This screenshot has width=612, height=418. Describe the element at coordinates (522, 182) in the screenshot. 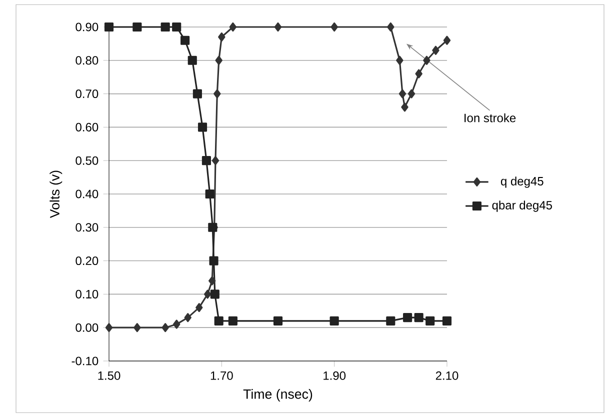

I see `legend-label: q deg45` at that location.